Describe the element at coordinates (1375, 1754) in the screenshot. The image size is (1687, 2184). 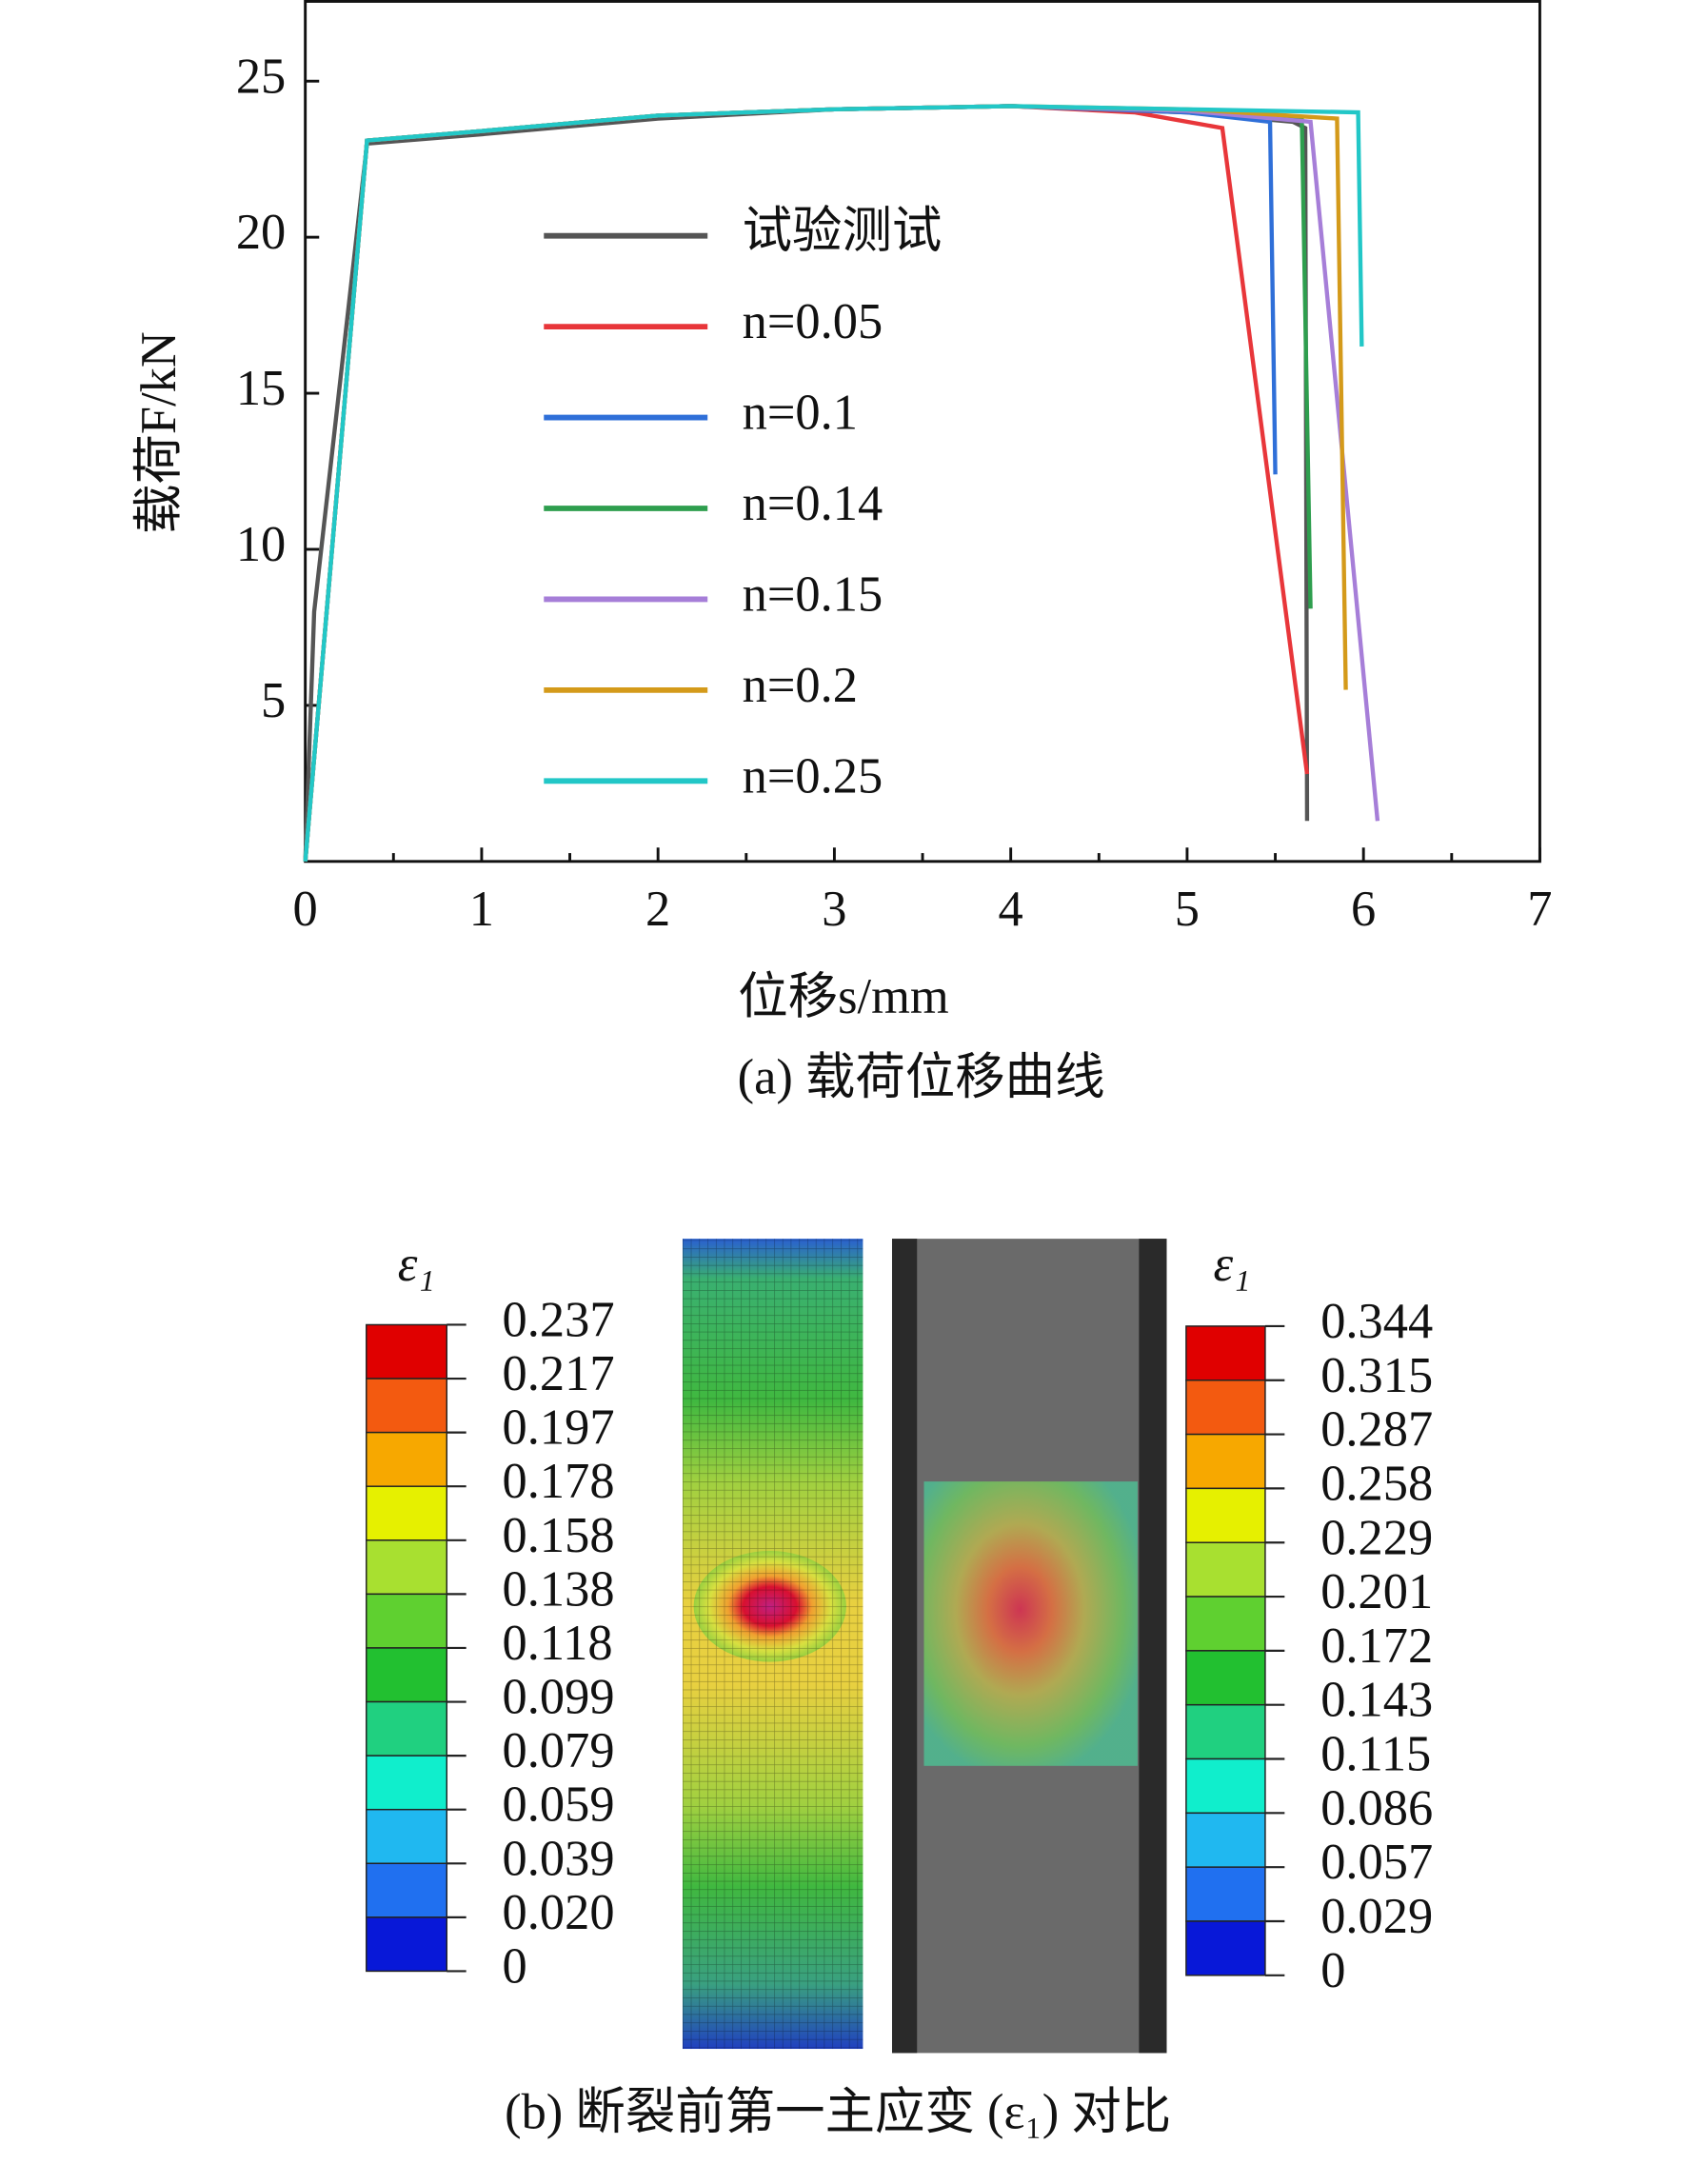
I see `colorbar-label: 0.115` at that location.